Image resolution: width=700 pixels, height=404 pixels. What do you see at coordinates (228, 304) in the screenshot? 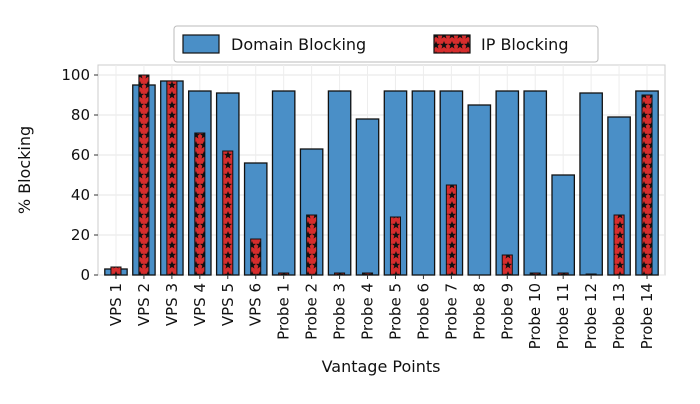
I see `x-tick-label: VPS 5` at bounding box center [228, 304].